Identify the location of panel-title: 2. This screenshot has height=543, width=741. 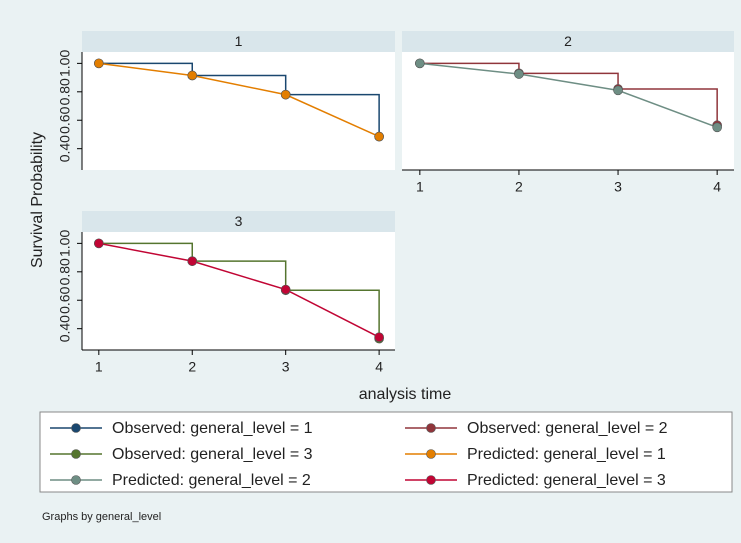
(568, 41).